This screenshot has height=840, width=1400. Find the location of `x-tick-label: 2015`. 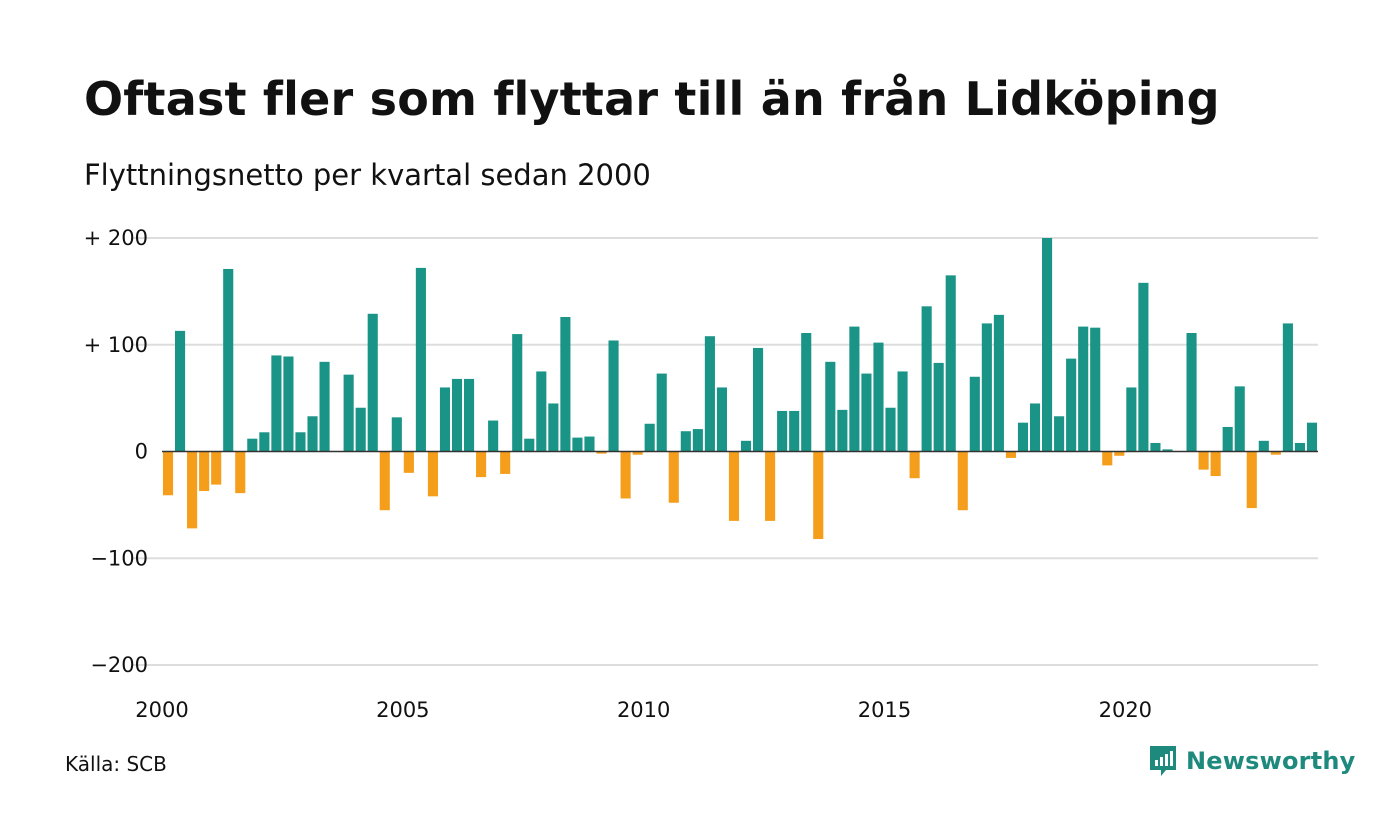

x-tick-label: 2015 is located at coordinates (884, 710).